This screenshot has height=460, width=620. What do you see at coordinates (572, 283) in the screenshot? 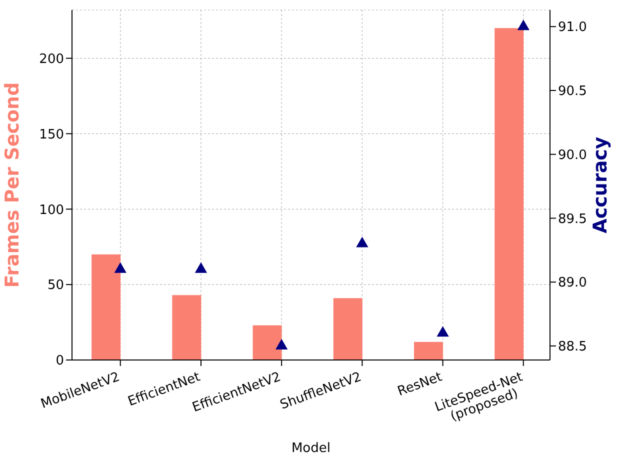
I see `y2-tick-label: 89.0` at bounding box center [572, 283].